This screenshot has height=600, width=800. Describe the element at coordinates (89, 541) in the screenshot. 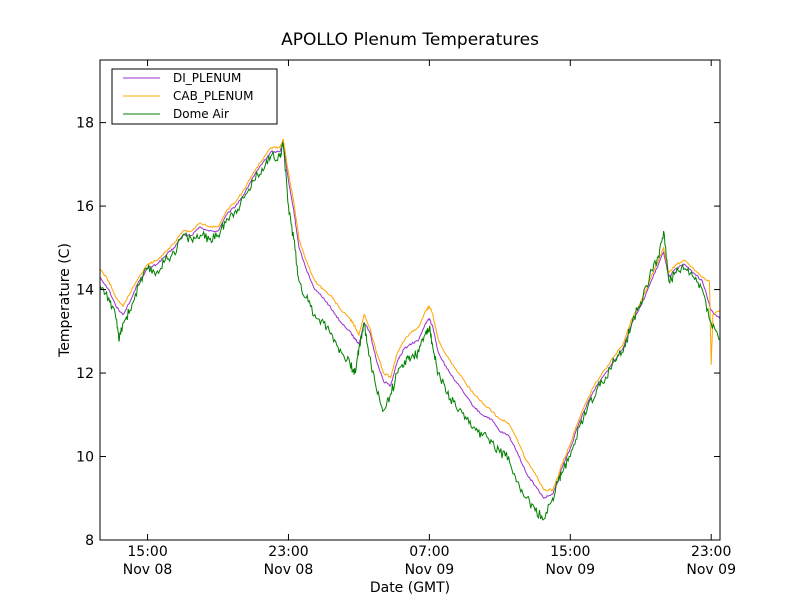

I see `y-tick-label: 8` at that location.